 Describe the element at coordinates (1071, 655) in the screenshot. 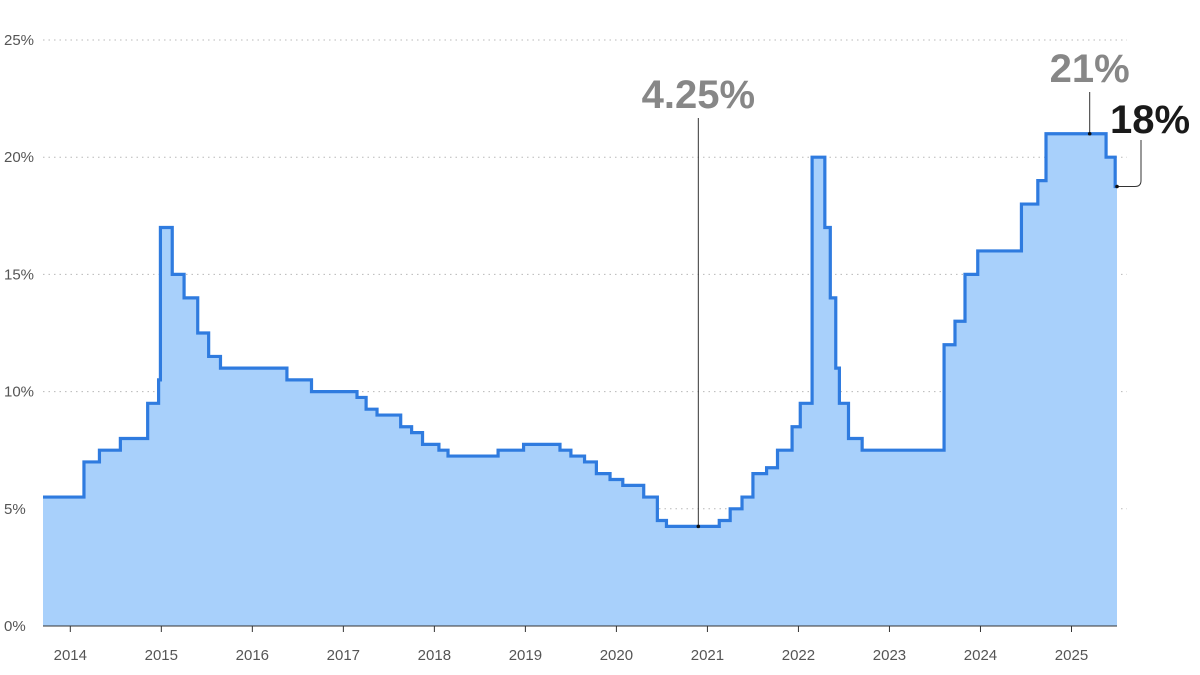

I see `x-tick-label-11: 2025` at that location.